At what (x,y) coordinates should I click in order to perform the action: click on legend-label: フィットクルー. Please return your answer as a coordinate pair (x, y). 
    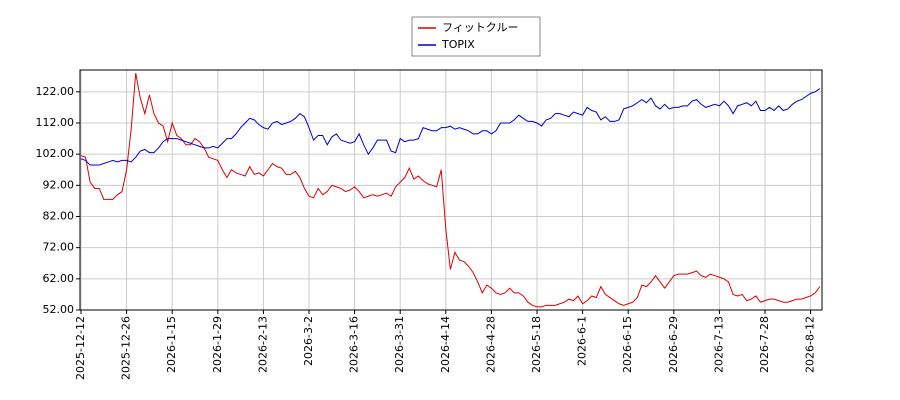
    Looking at the image, I should click on (480, 27).